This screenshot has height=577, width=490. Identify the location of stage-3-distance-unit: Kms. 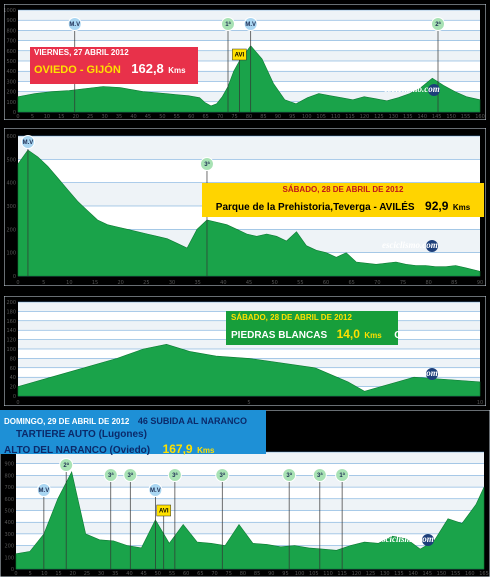
(373, 336).